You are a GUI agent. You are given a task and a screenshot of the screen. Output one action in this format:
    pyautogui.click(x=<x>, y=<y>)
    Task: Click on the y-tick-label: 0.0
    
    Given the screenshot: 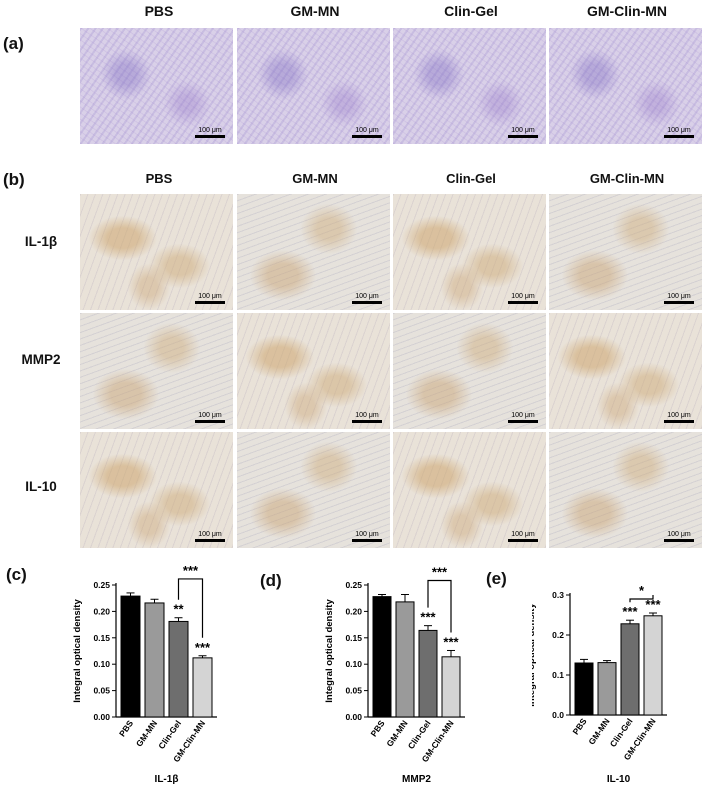 What is the action you would take?
    pyautogui.click(x=558, y=715)
    